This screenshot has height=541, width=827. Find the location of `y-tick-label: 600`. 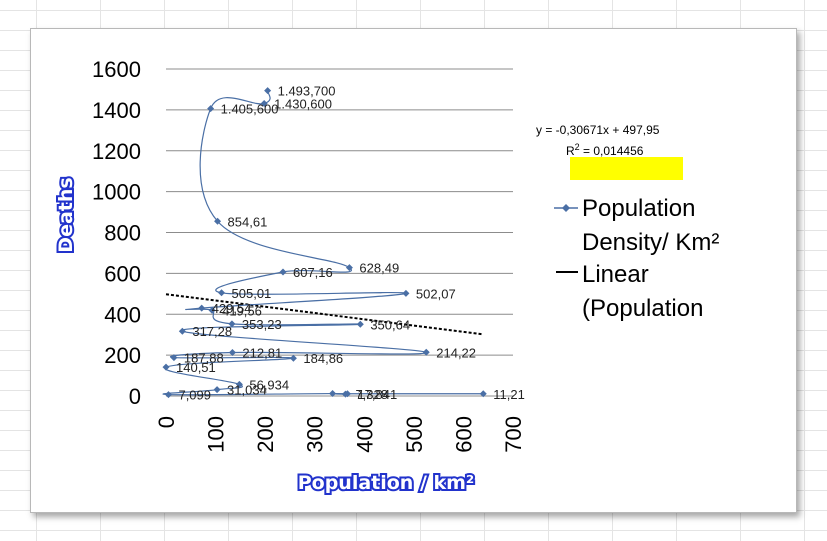

y-tick-label: 600 is located at coordinates (122, 273).